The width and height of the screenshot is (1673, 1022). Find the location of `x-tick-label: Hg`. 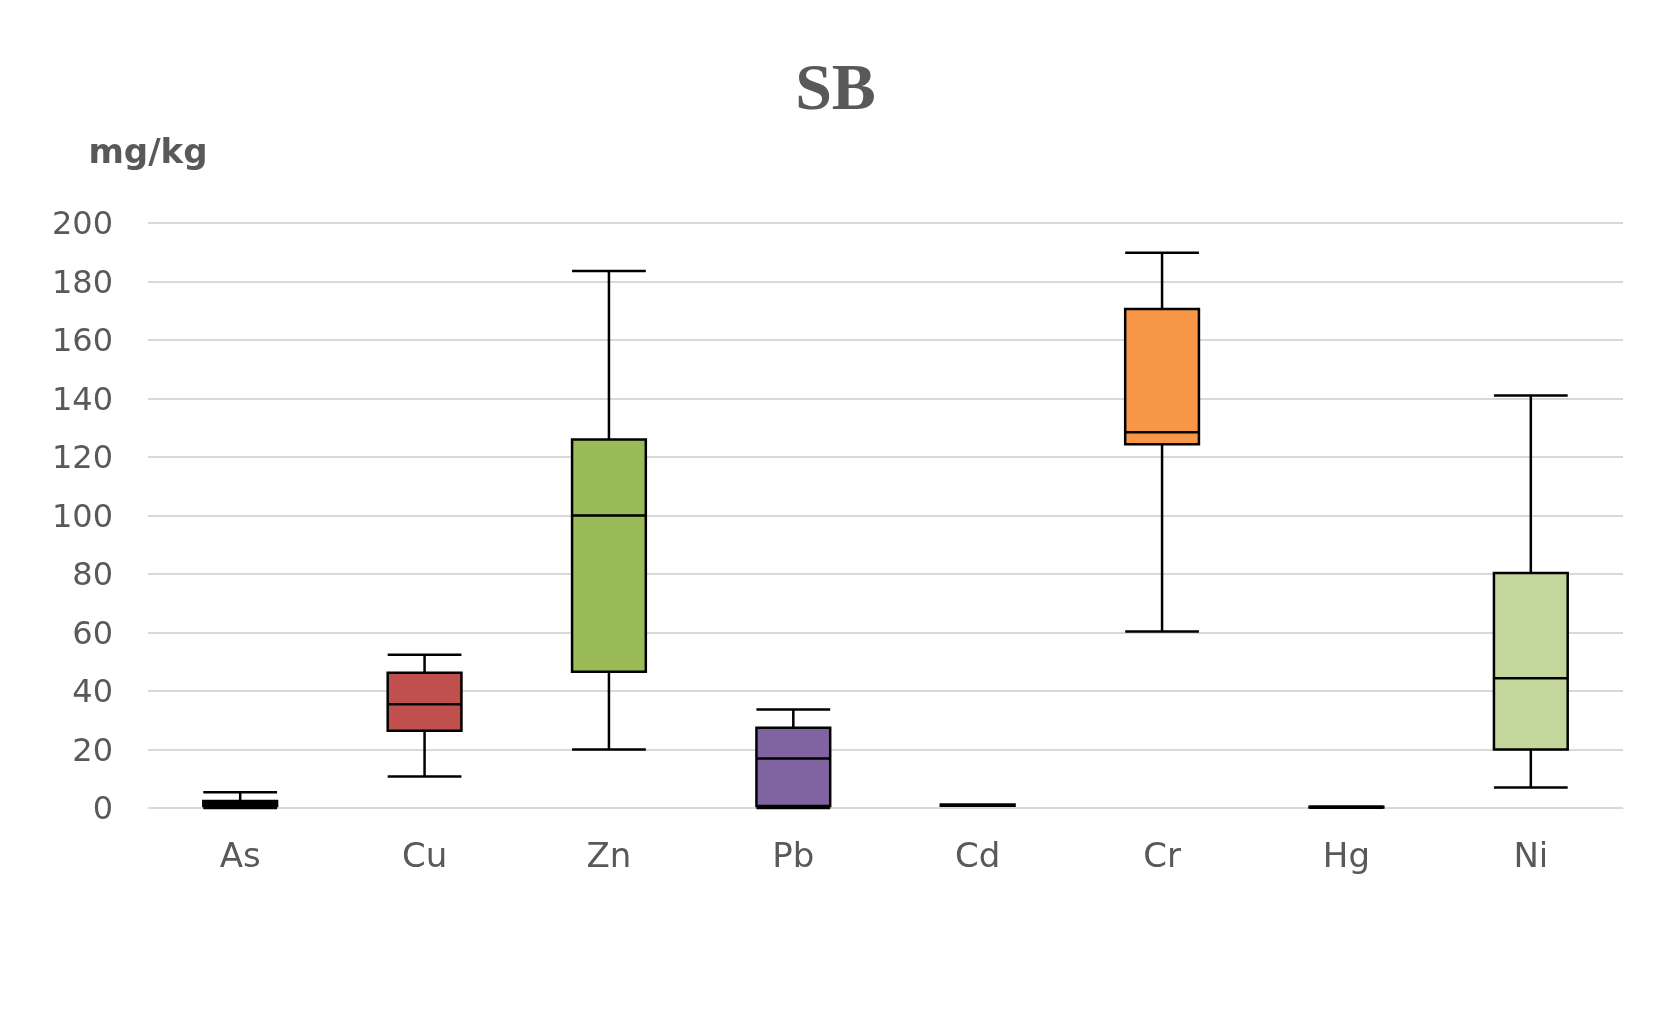

x-tick-label: Hg is located at coordinates (1346, 855).